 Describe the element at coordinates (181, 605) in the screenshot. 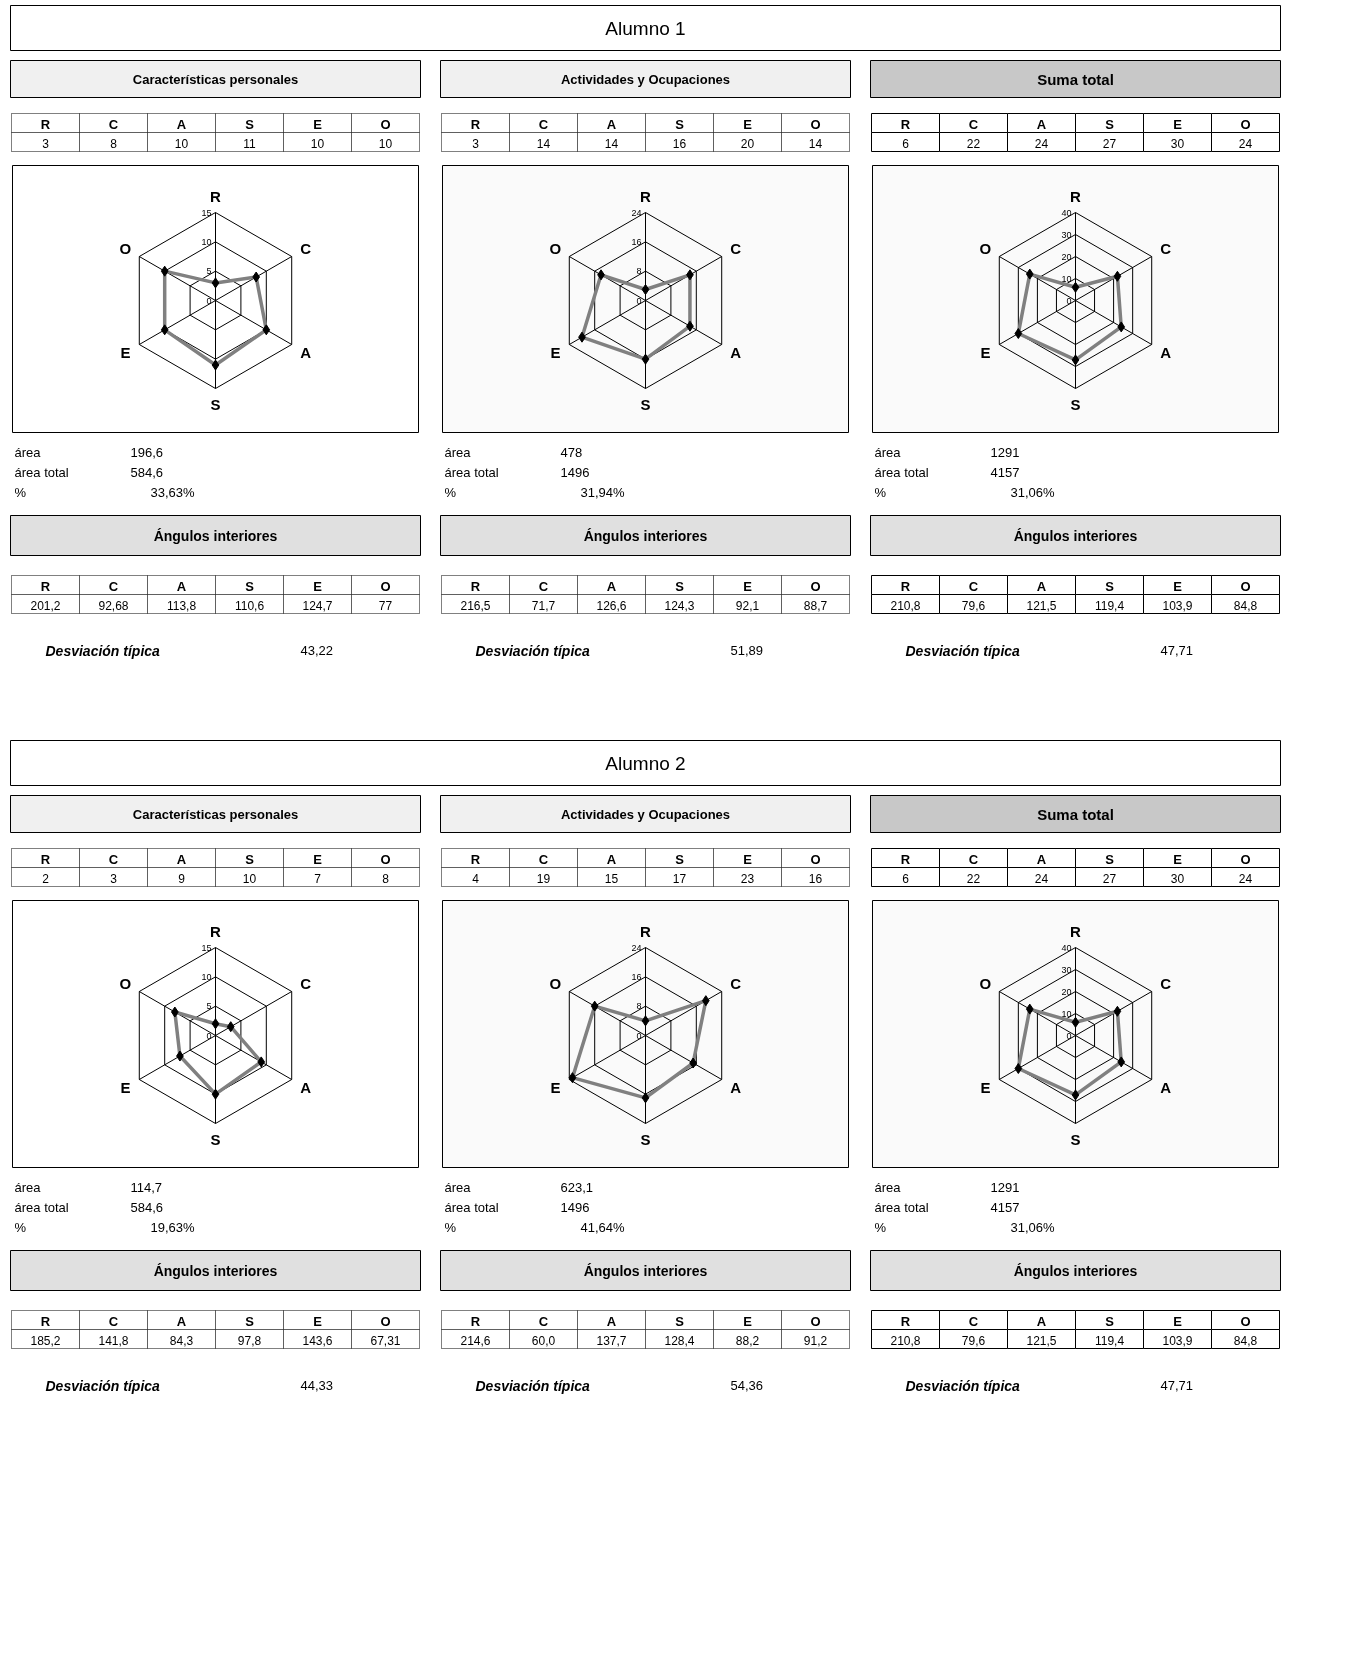

I see `data-label: 113,8` at that location.